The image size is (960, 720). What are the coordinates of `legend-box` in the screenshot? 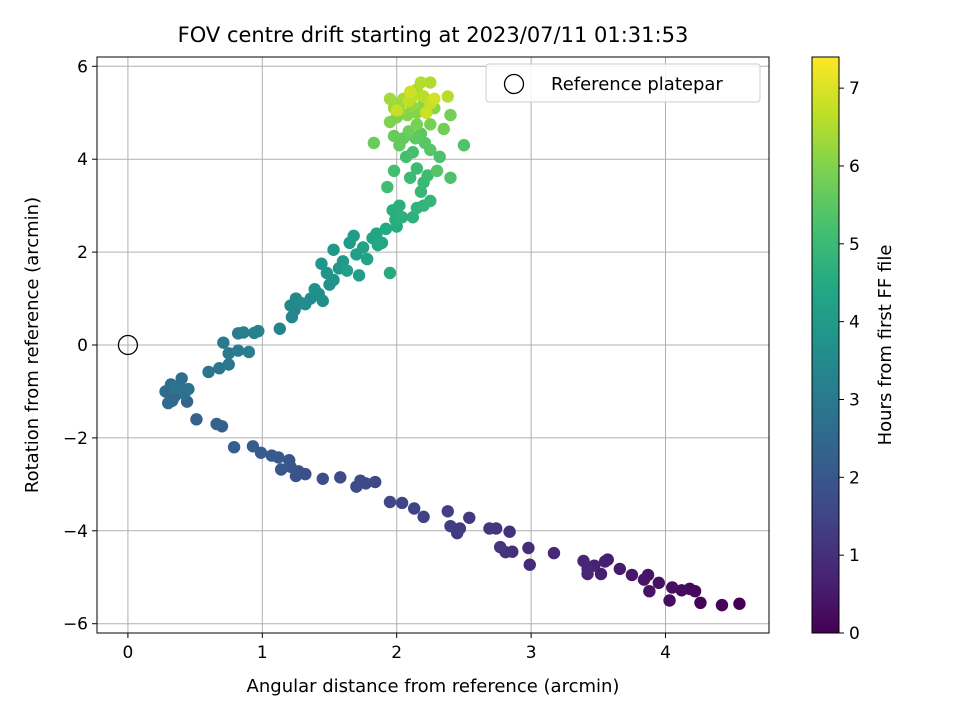 It's located at (623, 83).